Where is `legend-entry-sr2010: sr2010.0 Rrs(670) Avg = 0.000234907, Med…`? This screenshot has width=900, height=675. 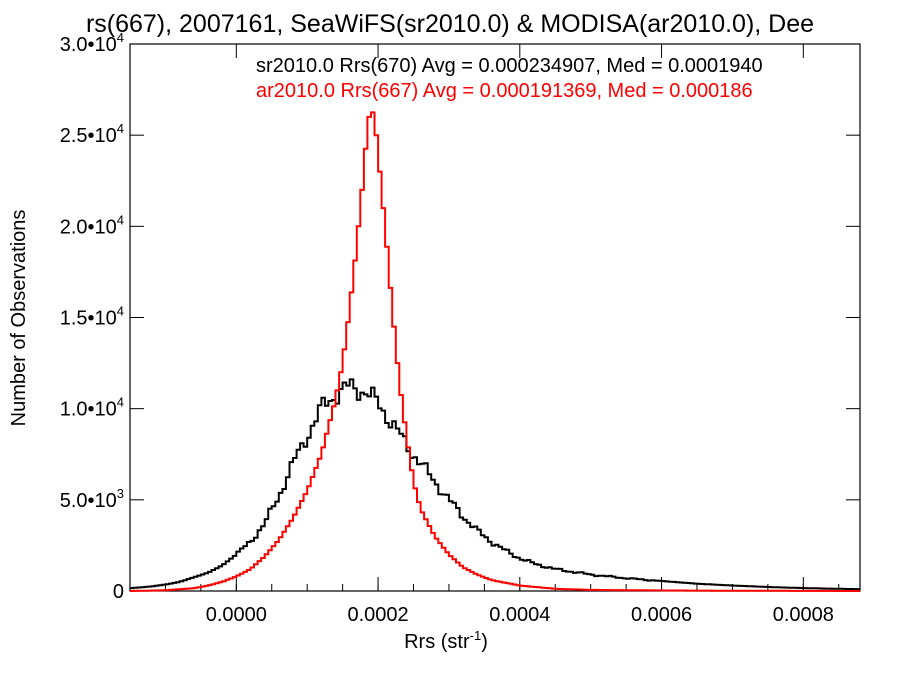
legend-entry-sr2010: sr2010.0 Rrs(670) Avg = 0.000234907, Med… is located at coordinates (509, 66).